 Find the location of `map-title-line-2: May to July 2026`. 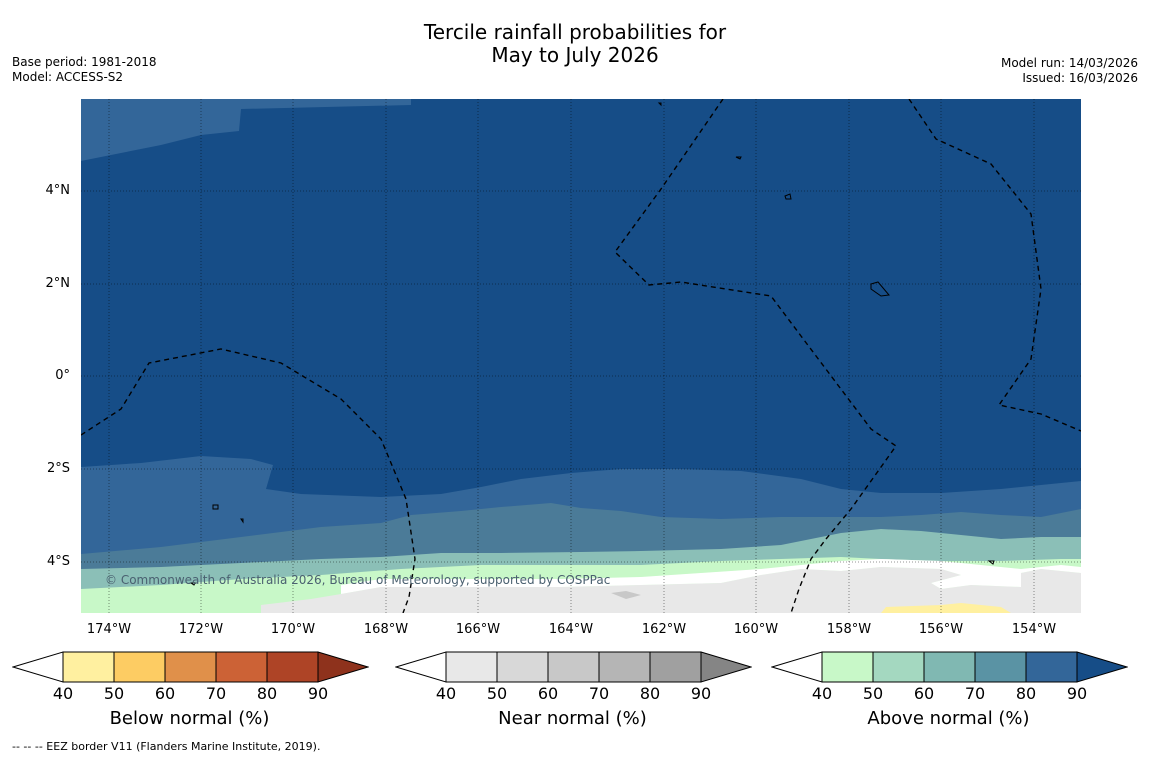

map-title-line-2: May to July 2026 is located at coordinates (575, 55).